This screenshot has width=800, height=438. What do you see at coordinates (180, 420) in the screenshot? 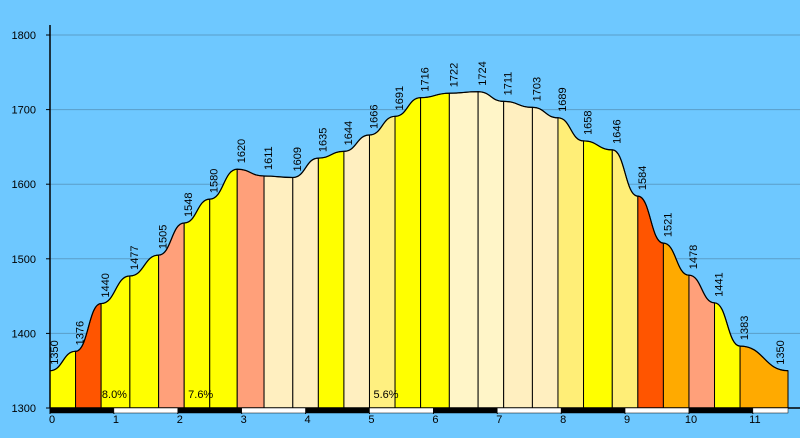
I see `x-tick-label: 2` at bounding box center [180, 420].